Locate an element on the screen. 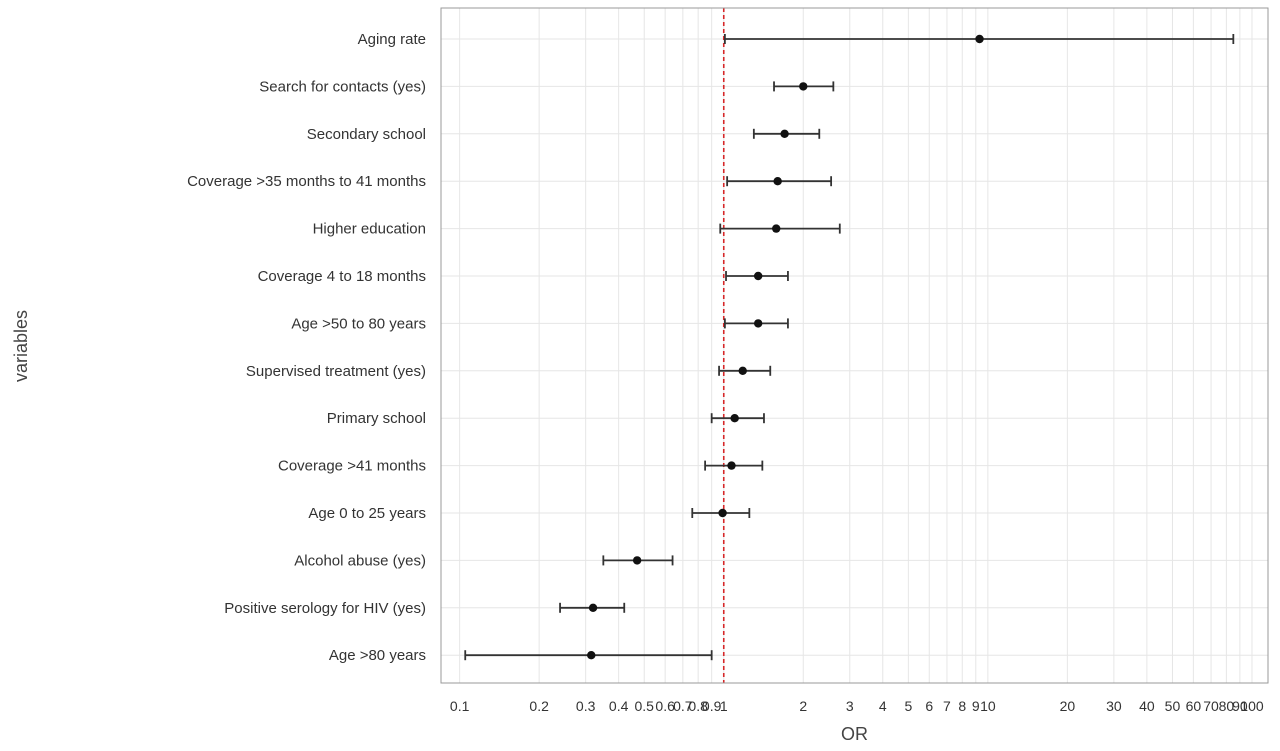 This screenshot has width=1280, height=751. x-tick-label: 8 is located at coordinates (962, 706).